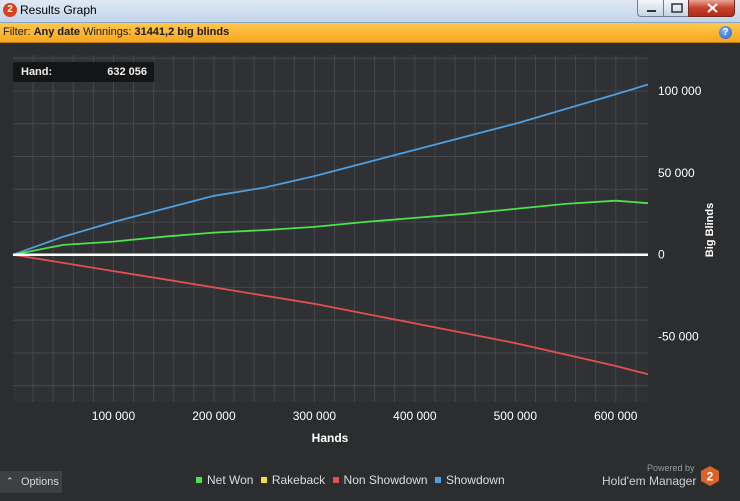 This screenshot has width=740, height=501. I want to click on close-button, so click(711, 8).